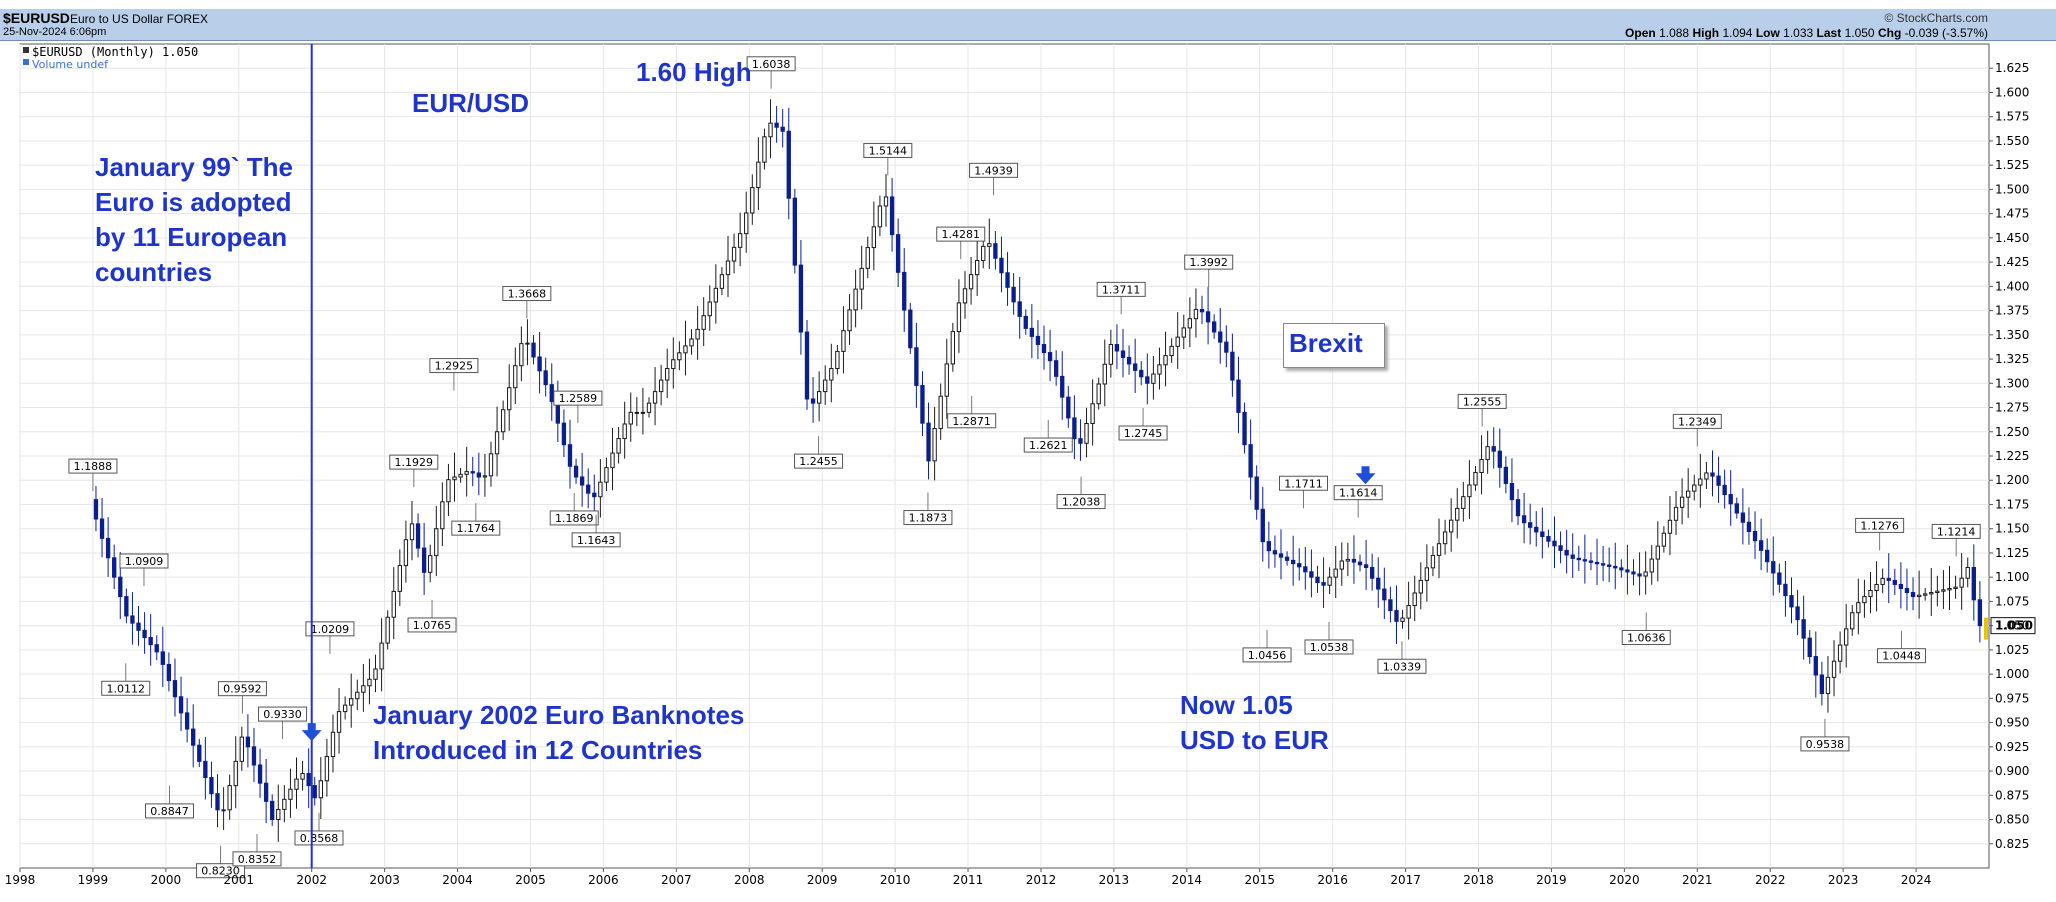  I want to click on y-tick-label: 1.225, so click(2012, 456).